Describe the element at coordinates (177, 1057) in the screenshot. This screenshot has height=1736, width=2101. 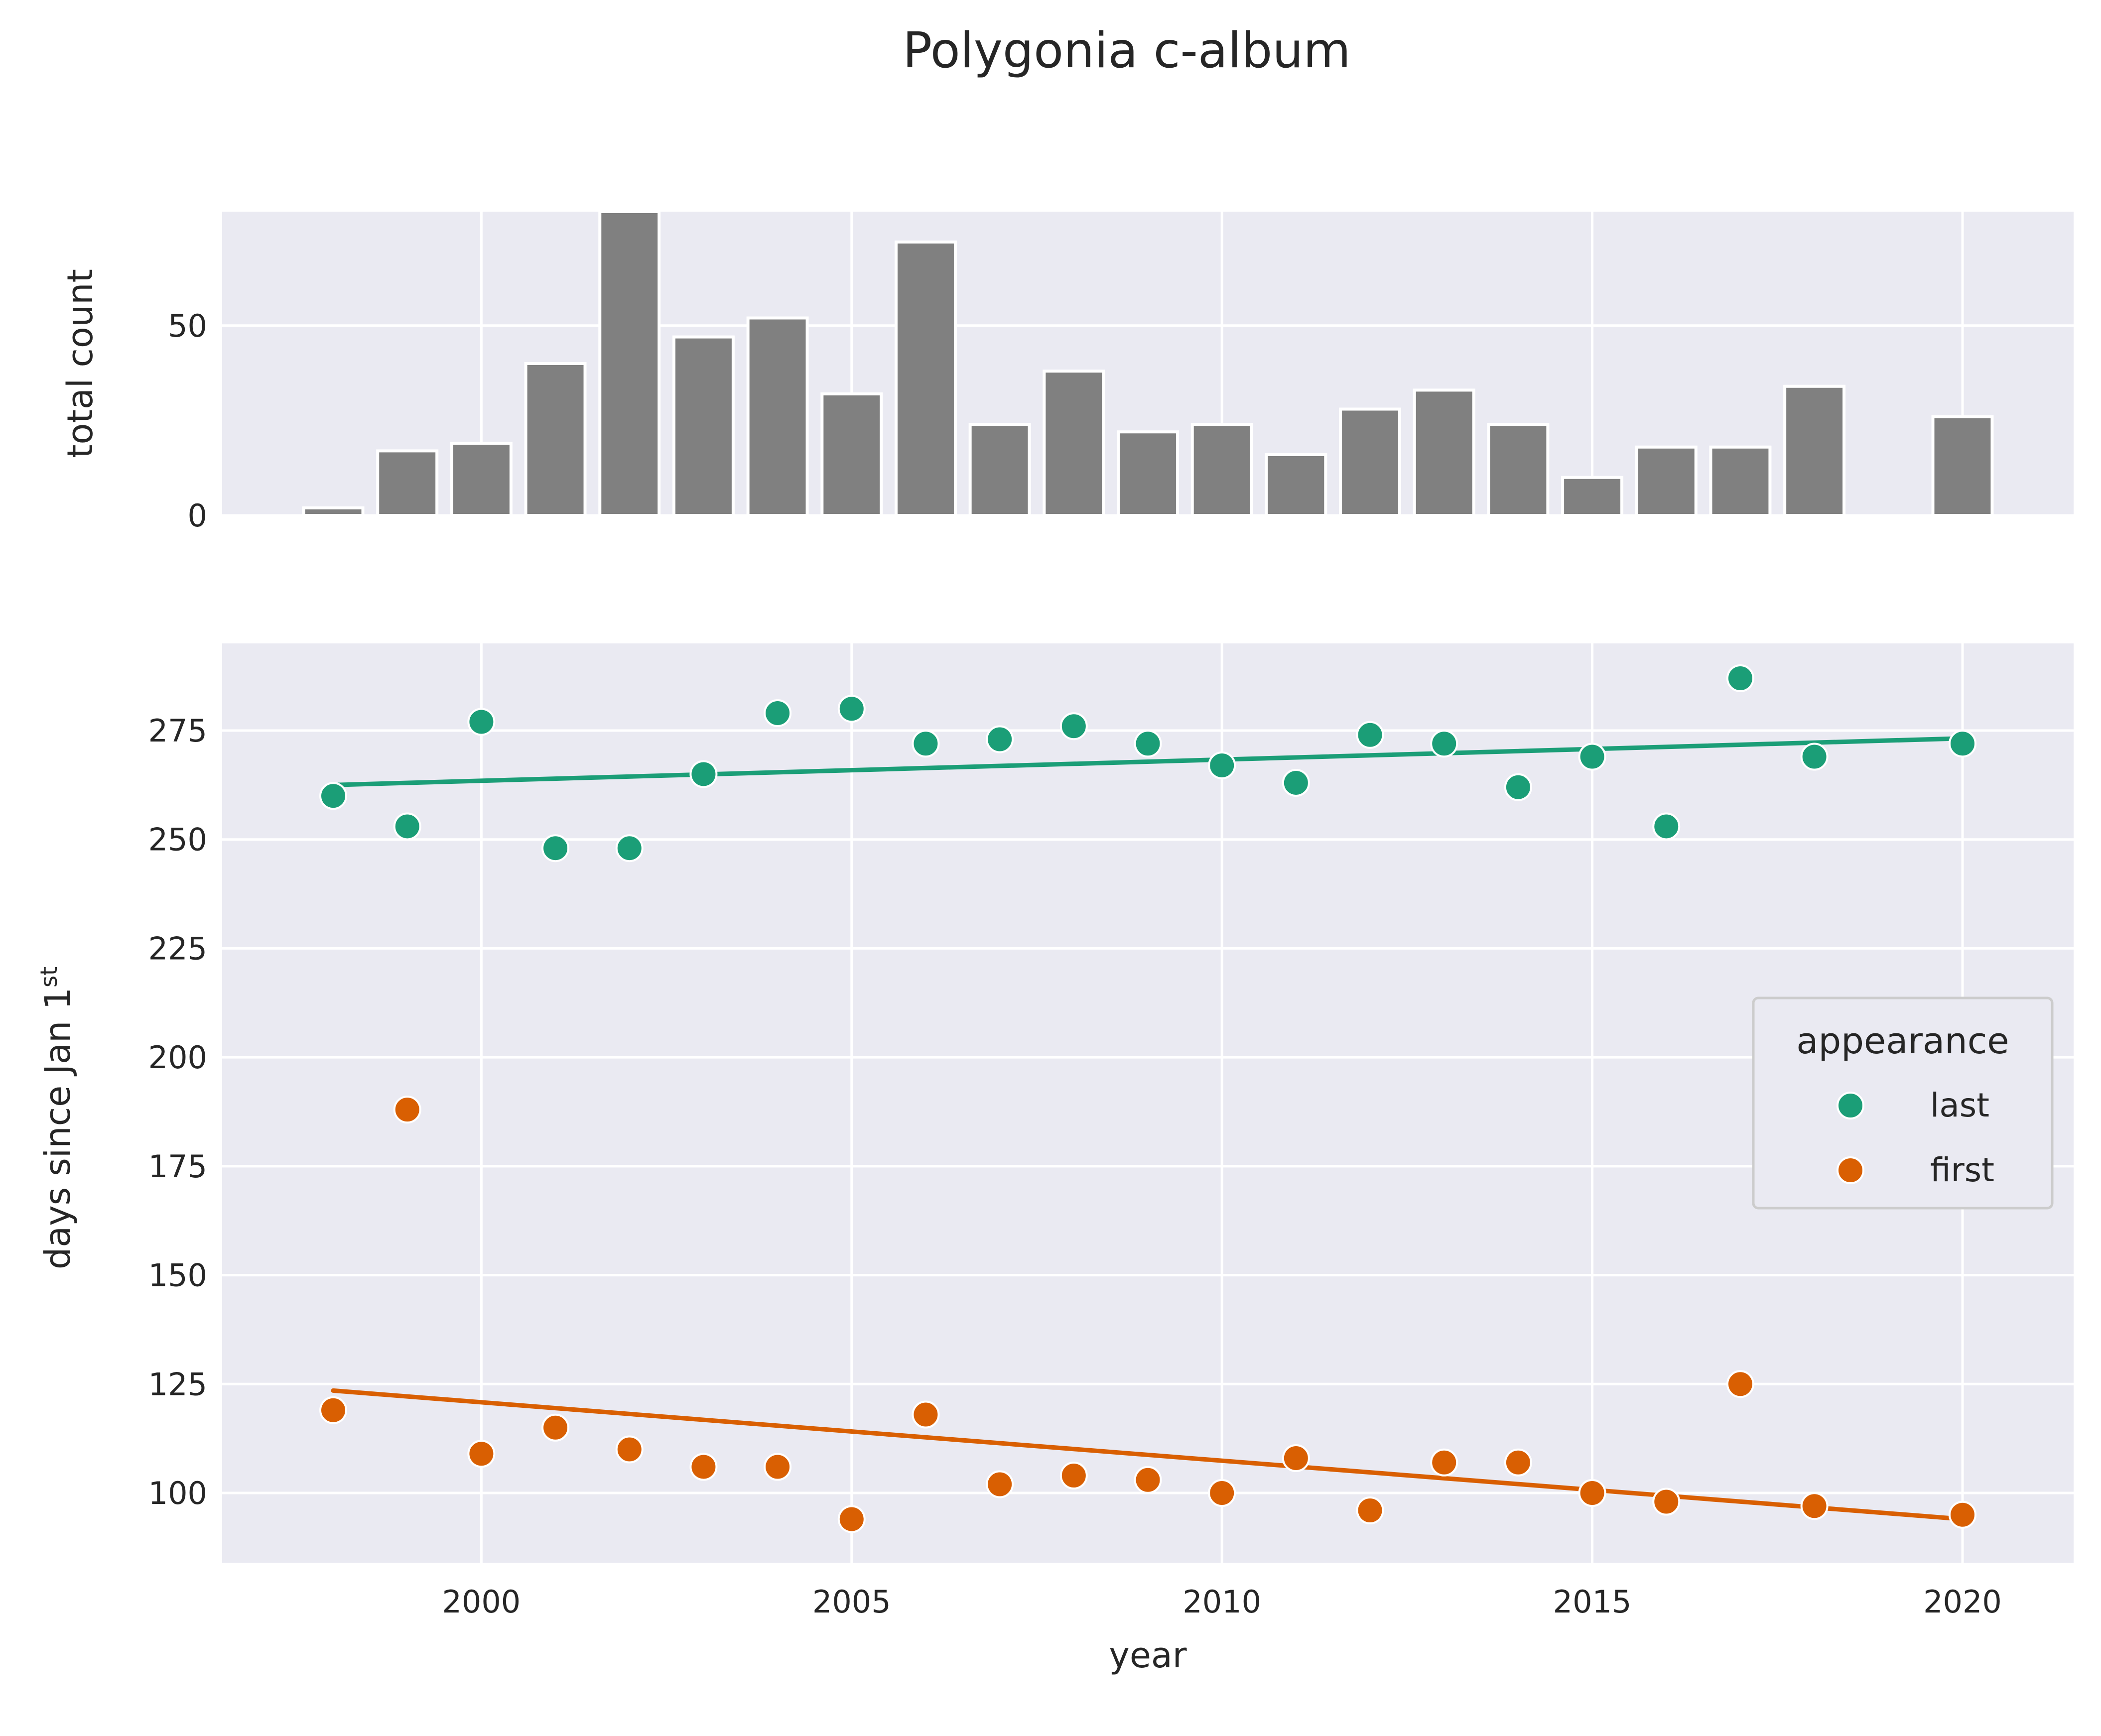
I see `scatter-y-tick-label: 200` at that location.